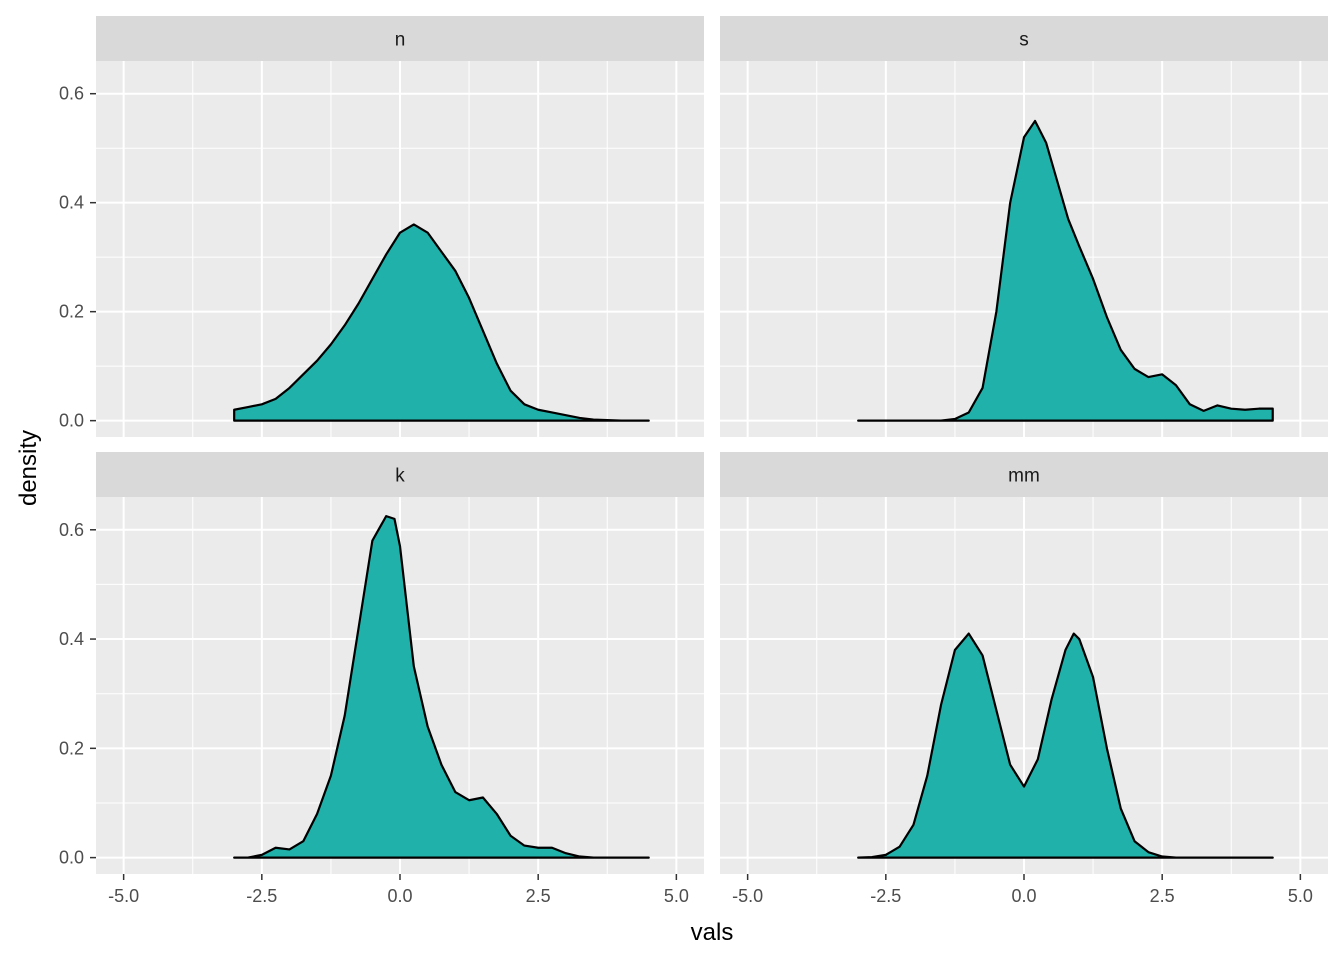 The height and width of the screenshot is (965, 1344). I want to click on density-area-k, so click(441, 687).